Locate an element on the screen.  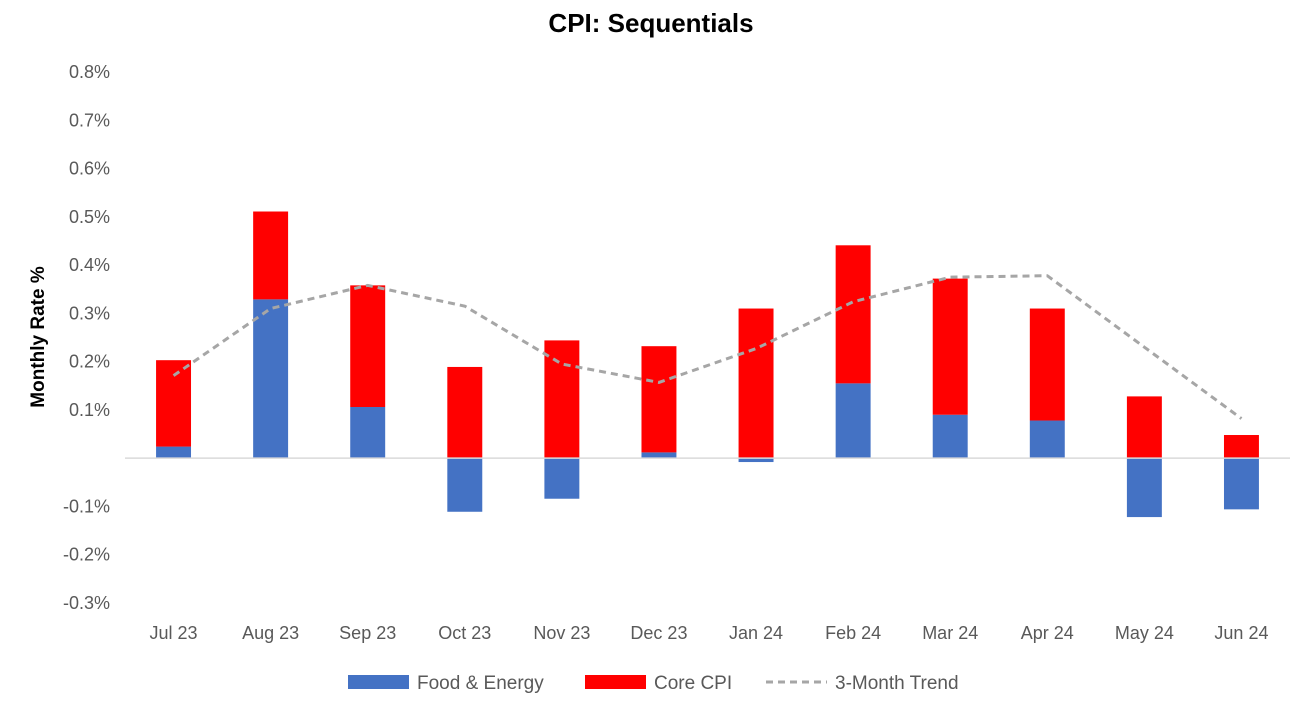
y-tick-label: 0.1% is located at coordinates (89, 410).